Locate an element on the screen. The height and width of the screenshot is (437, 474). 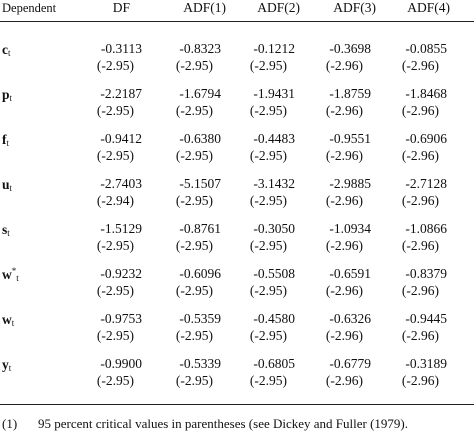
test-statistic-cell: -0.1212 is located at coordinates (274, 48).